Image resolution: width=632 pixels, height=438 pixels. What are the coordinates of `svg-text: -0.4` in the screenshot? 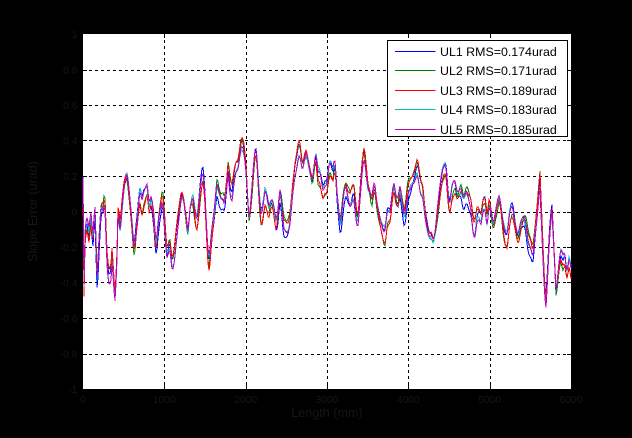 It's located at (69, 284).